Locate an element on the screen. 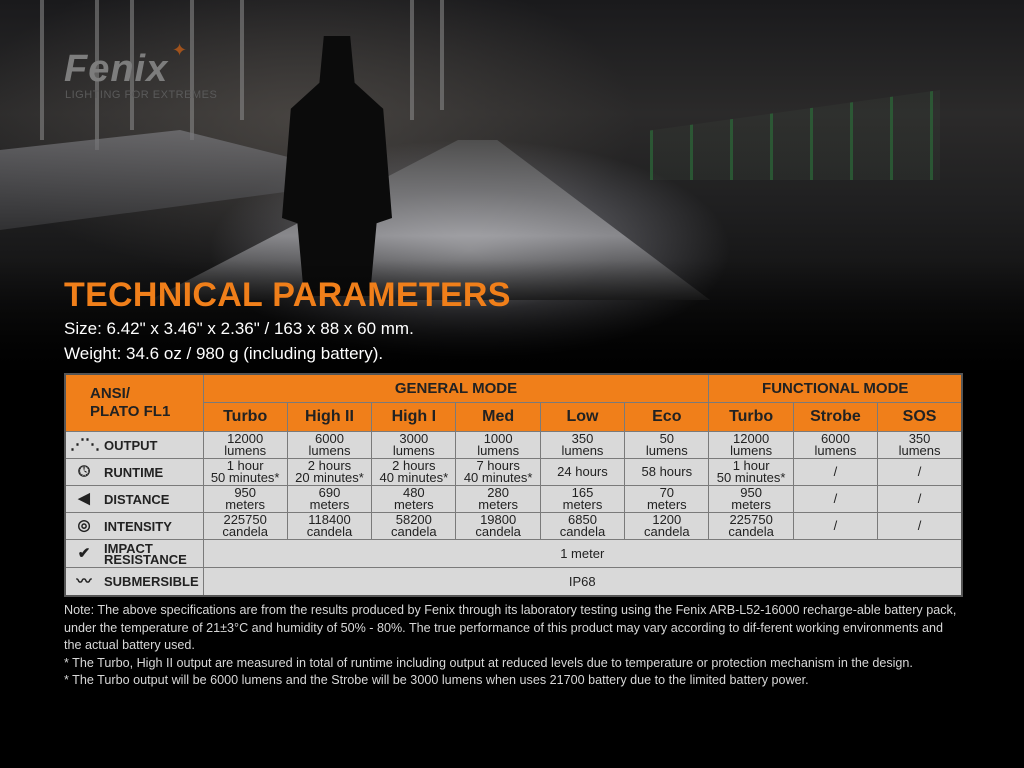 The width and height of the screenshot is (1024, 768). functional-mode-header: FUNCTIONAL MODE is located at coordinates (835, 388).